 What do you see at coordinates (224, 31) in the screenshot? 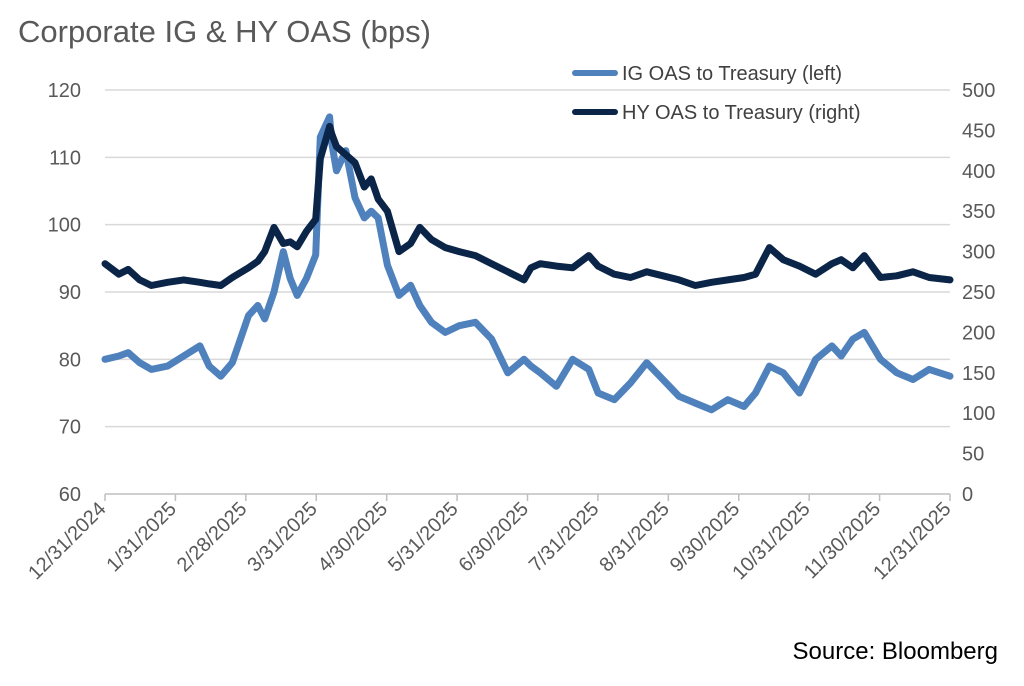
I see `chart-title: Corporate IG & HY OAS (bps)` at bounding box center [224, 31].